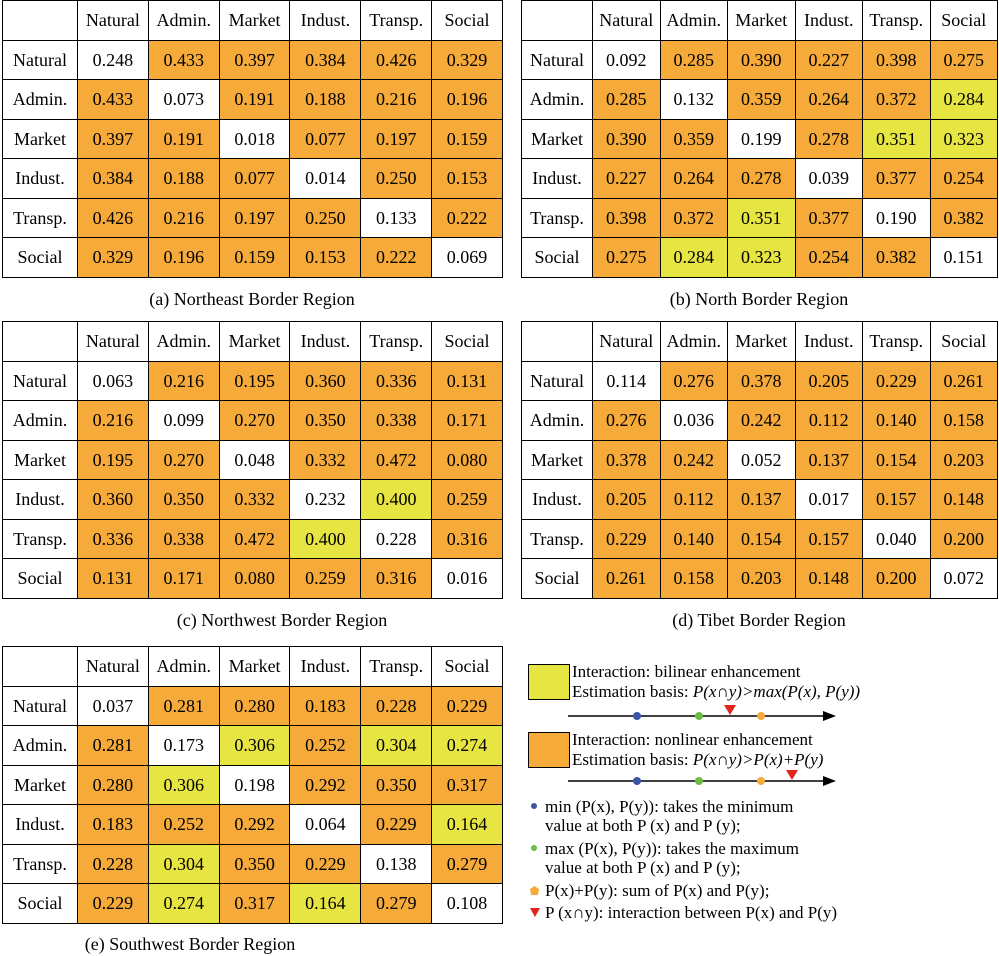  Describe the element at coordinates (254, 903) in the screenshot. I see `value-cell: 0.317` at that location.